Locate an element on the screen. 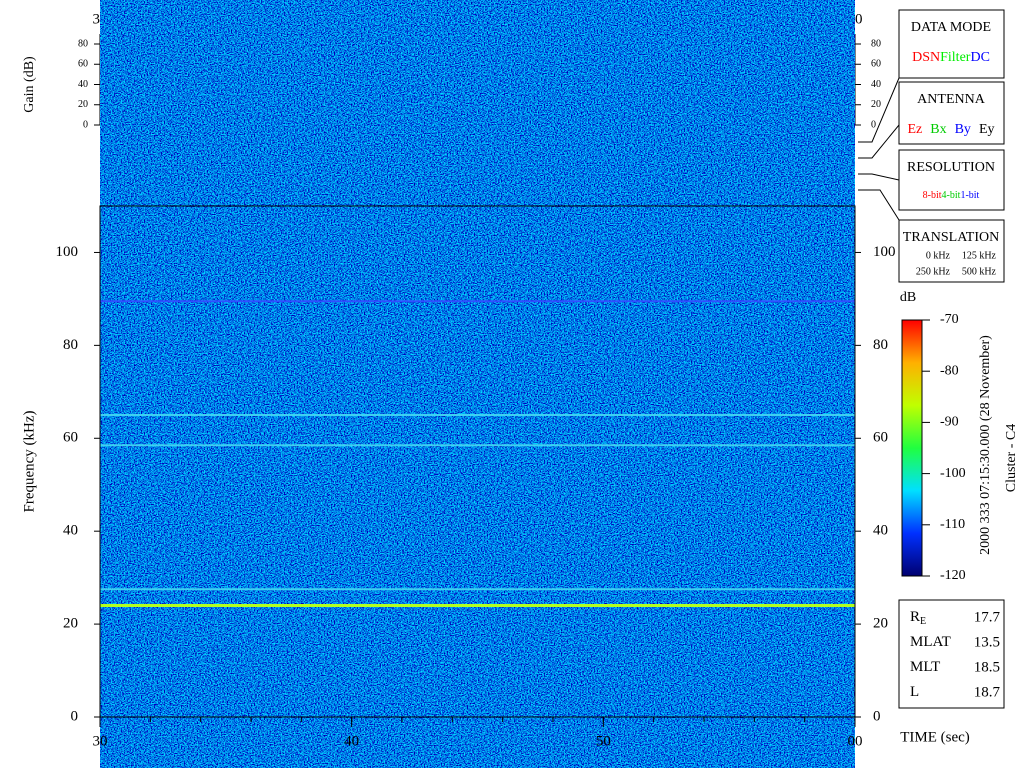 The height and width of the screenshot is (768, 1024). legend-box-title: RESOLUTION is located at coordinates (951, 167).